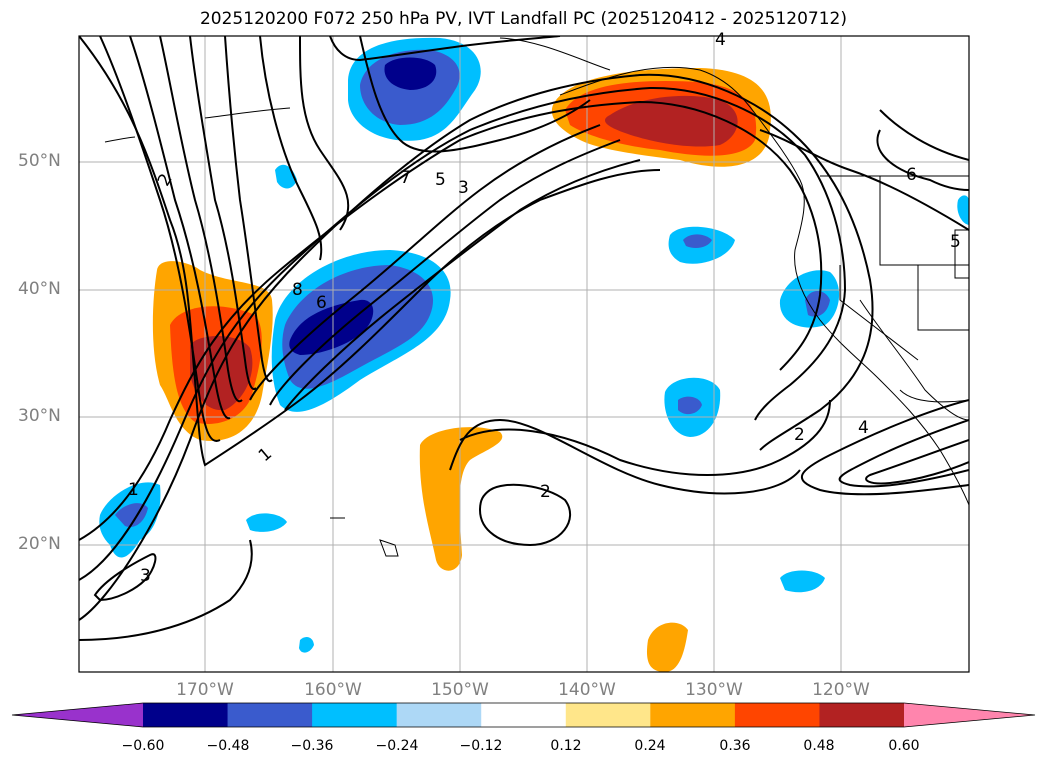  What do you see at coordinates (133, 490) in the screenshot?
I see `contour-label: 1` at bounding box center [133, 490].